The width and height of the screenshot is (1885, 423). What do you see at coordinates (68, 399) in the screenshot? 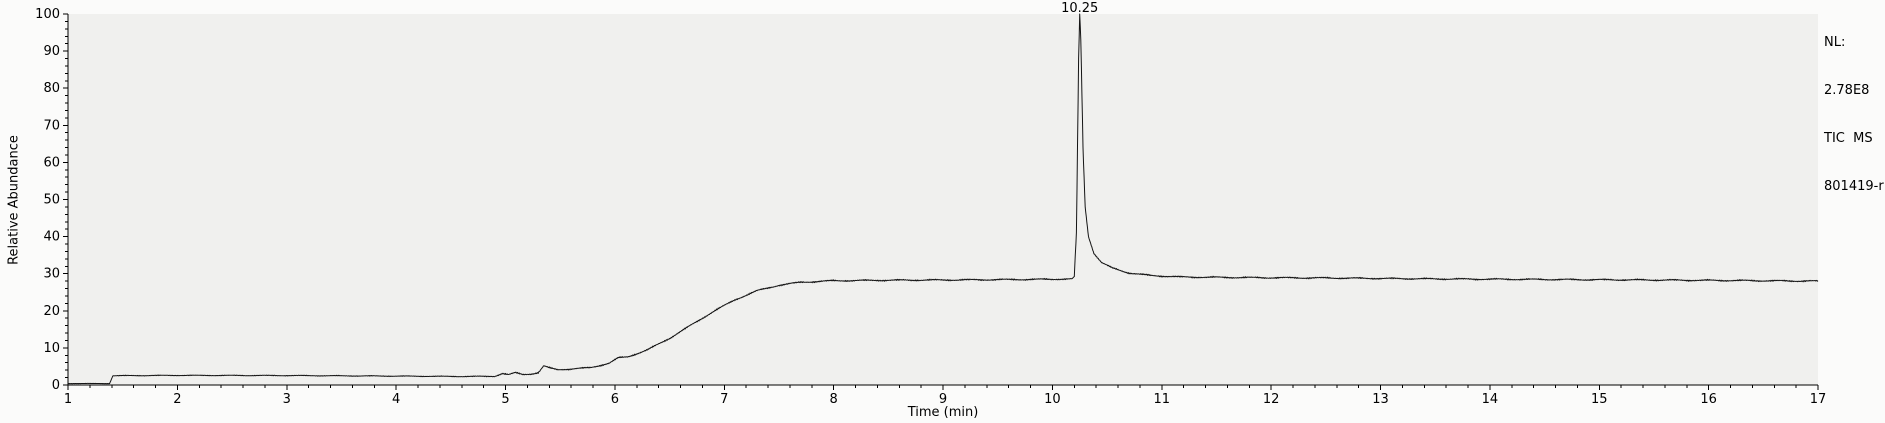
I see `x-tick-label: 1` at bounding box center [68, 399].